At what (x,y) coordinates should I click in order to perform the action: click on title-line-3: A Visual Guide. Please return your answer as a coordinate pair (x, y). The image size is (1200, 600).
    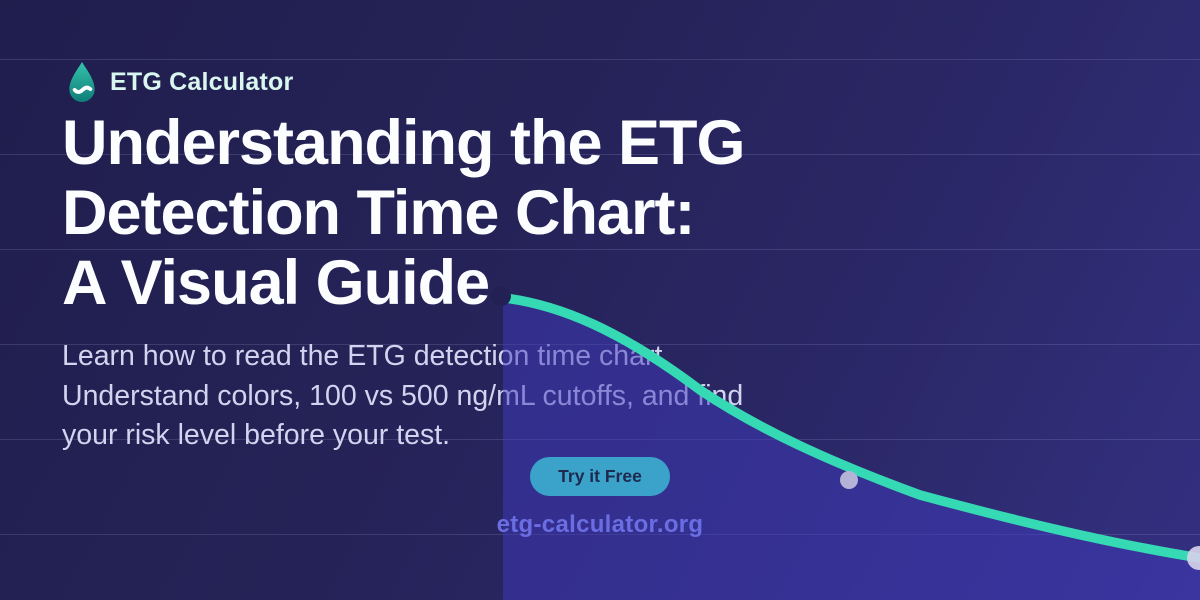
    Looking at the image, I should click on (276, 283).